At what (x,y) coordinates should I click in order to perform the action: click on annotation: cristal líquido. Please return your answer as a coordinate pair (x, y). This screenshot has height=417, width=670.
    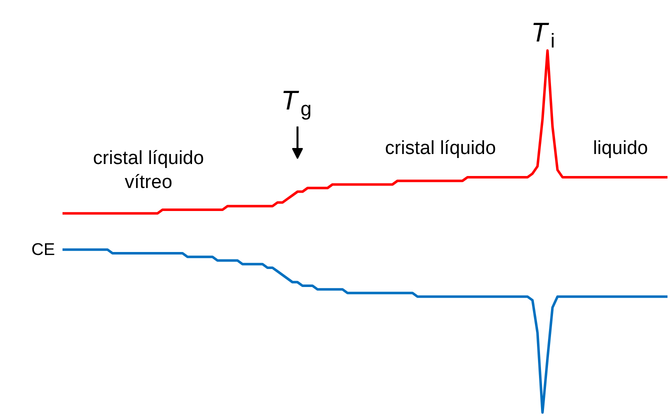
    Looking at the image, I should click on (440, 148).